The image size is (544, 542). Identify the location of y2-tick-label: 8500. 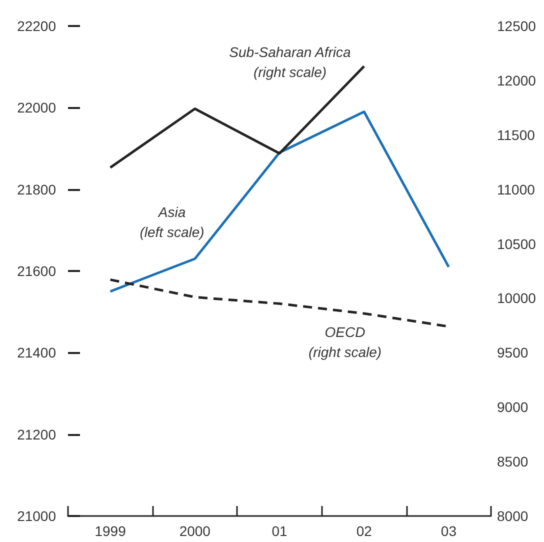
(512, 462).